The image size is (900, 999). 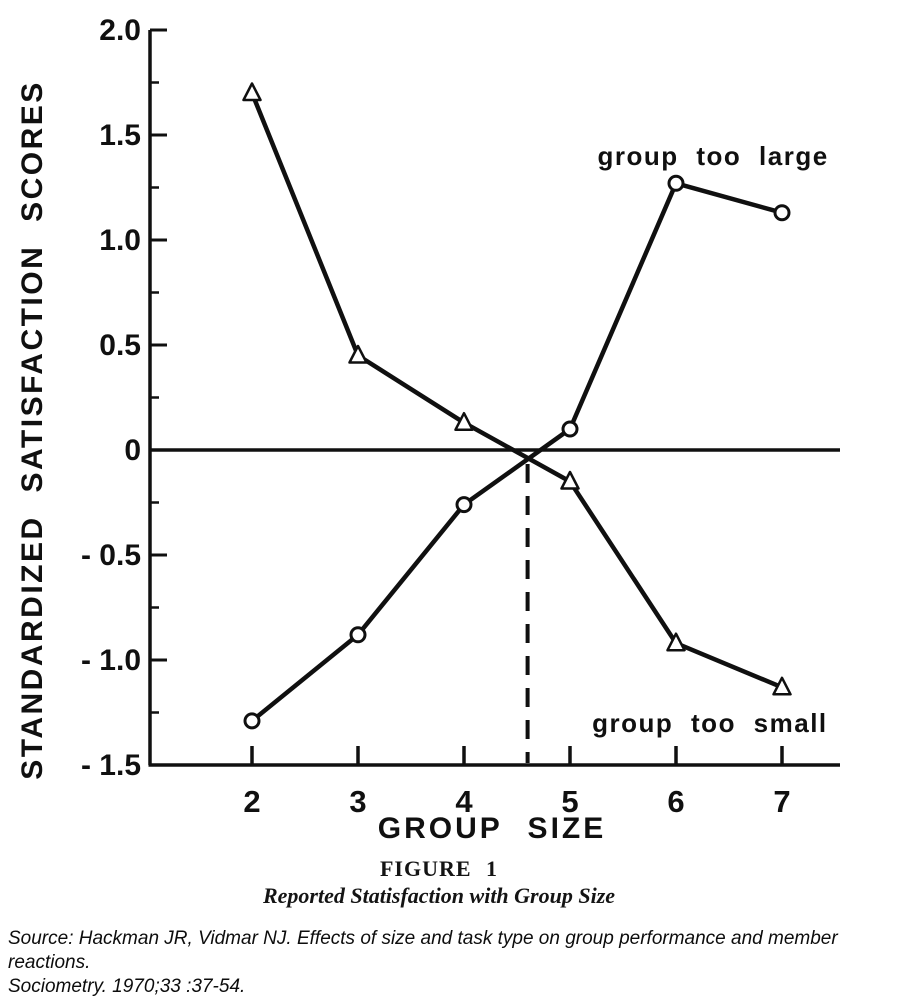 I want to click on series-label-circle: group too large, so click(x=713, y=156).